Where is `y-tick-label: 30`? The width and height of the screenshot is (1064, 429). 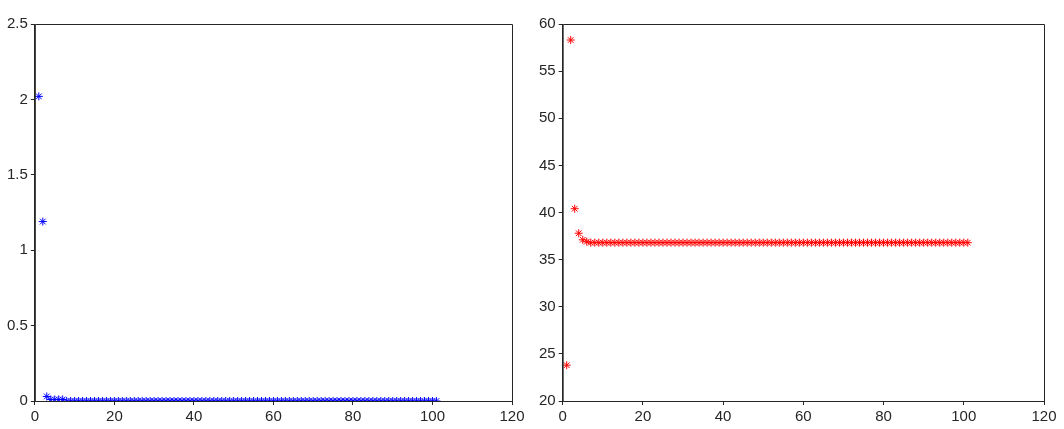
y-tick-label: 30 is located at coordinates (547, 305).